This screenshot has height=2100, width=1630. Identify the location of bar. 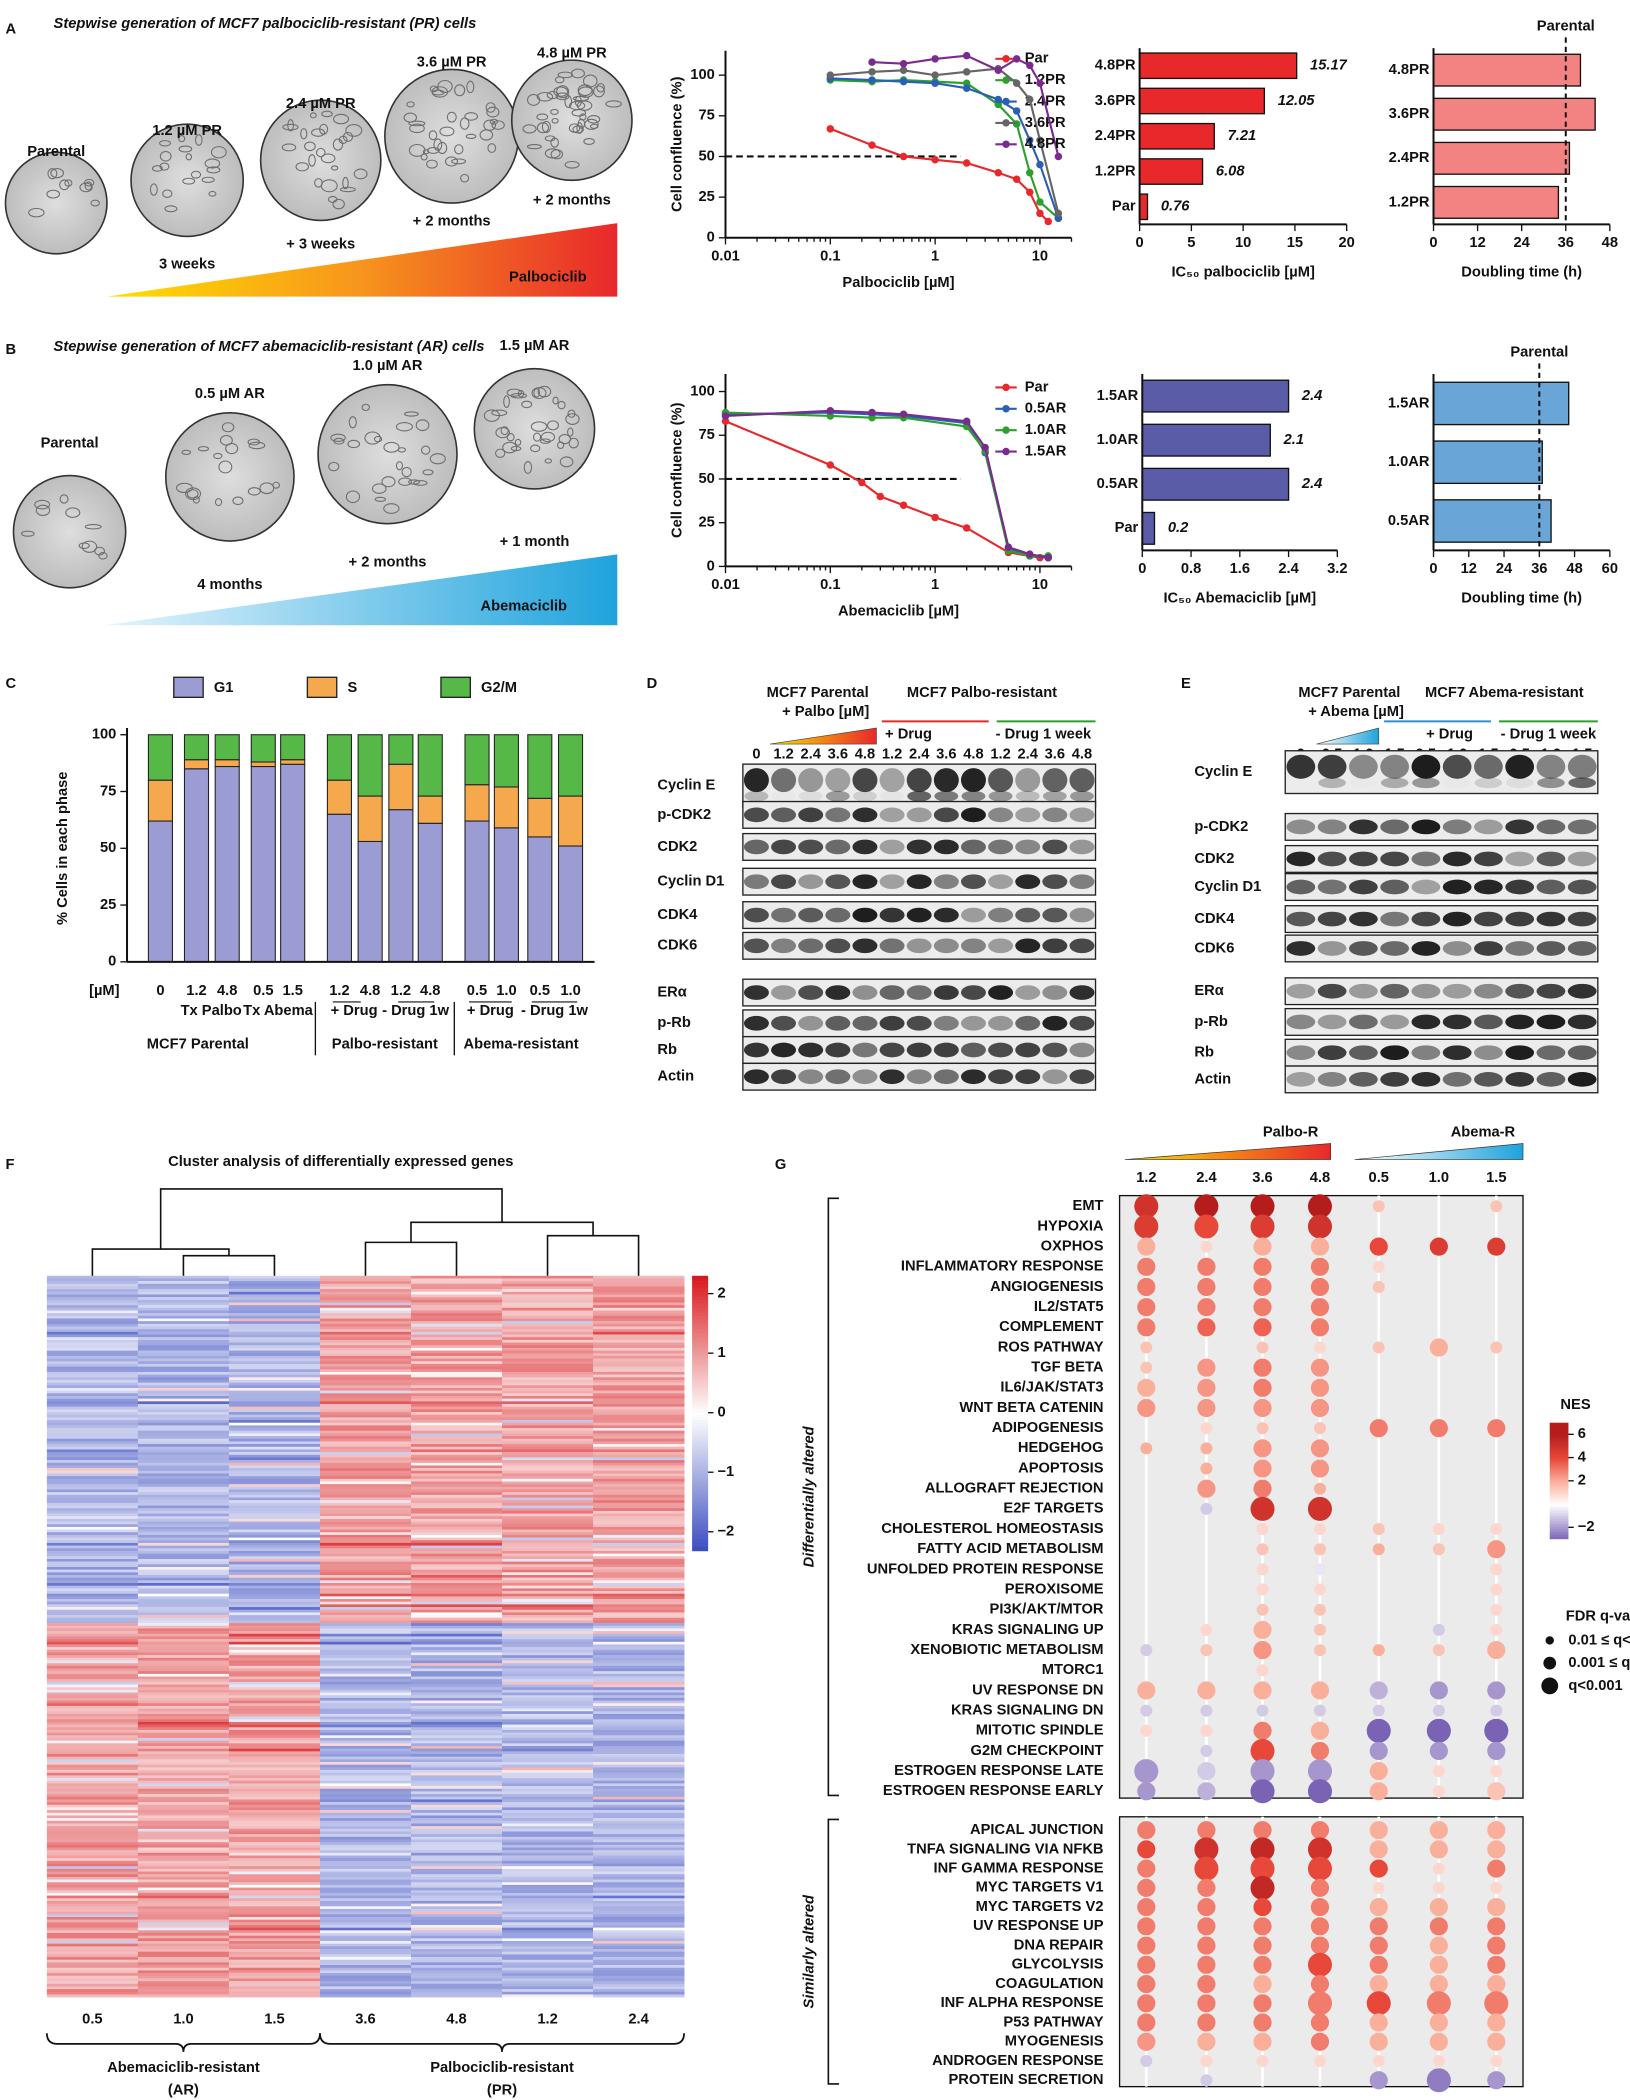
(1215, 396).